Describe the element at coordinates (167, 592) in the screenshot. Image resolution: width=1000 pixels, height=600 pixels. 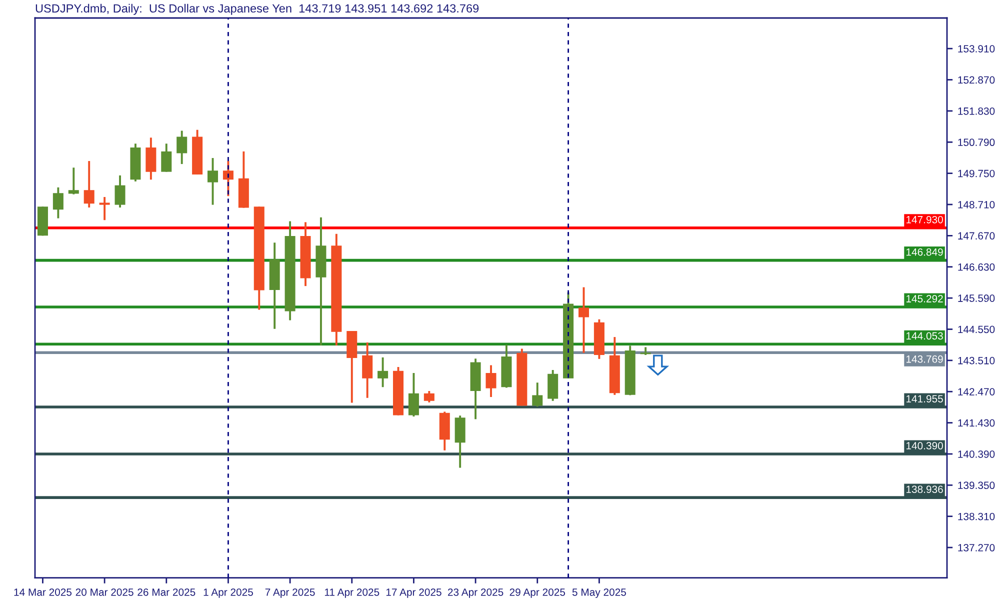
I see `x-tick-label: 26 Mar 2025` at that location.